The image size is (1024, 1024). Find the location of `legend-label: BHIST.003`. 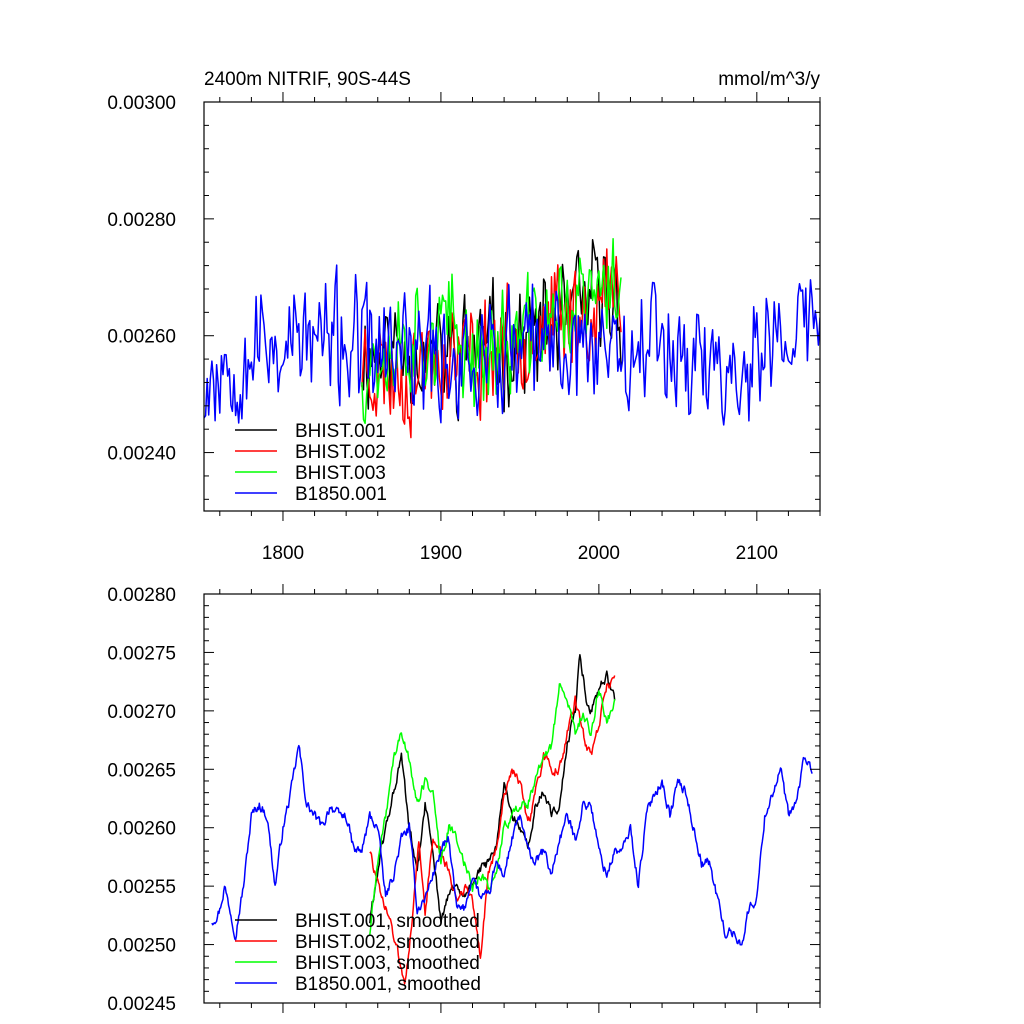

legend-label: BHIST.003 is located at coordinates (340, 473).